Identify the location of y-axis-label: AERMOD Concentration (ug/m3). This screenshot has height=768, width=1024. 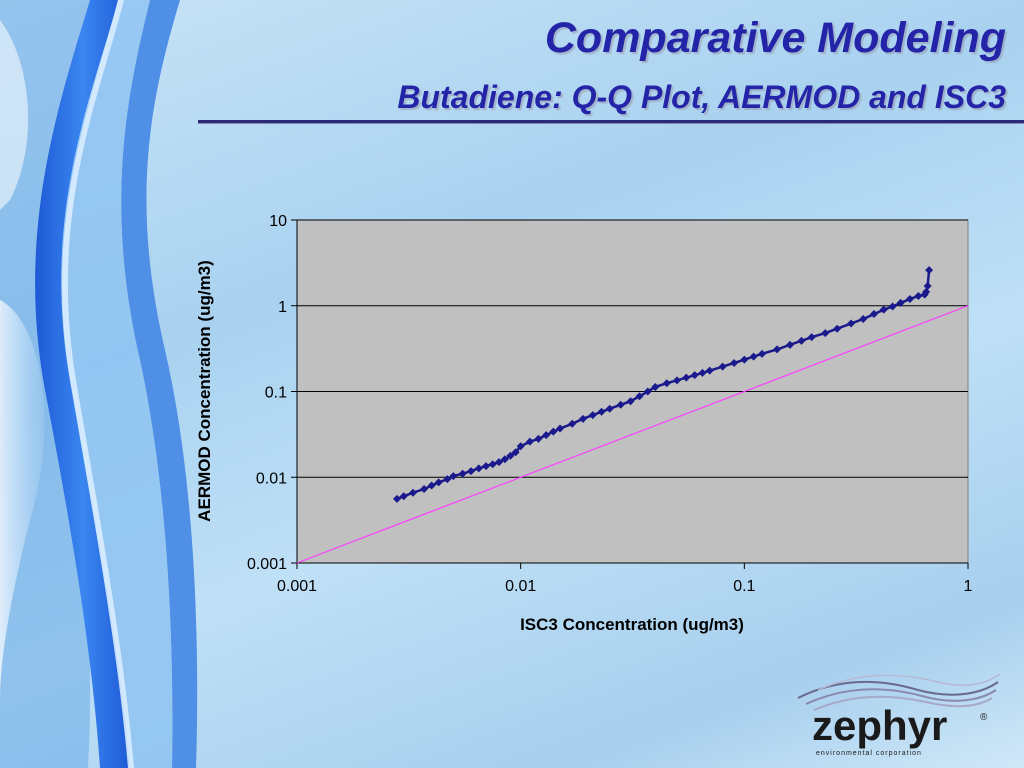
(204, 391).